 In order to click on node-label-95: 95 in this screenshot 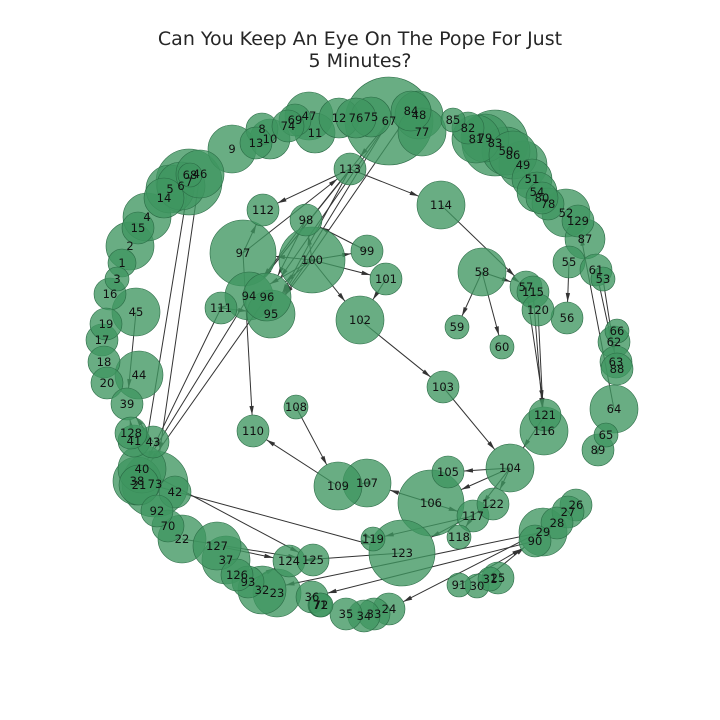, I will do `click(271, 314)`.